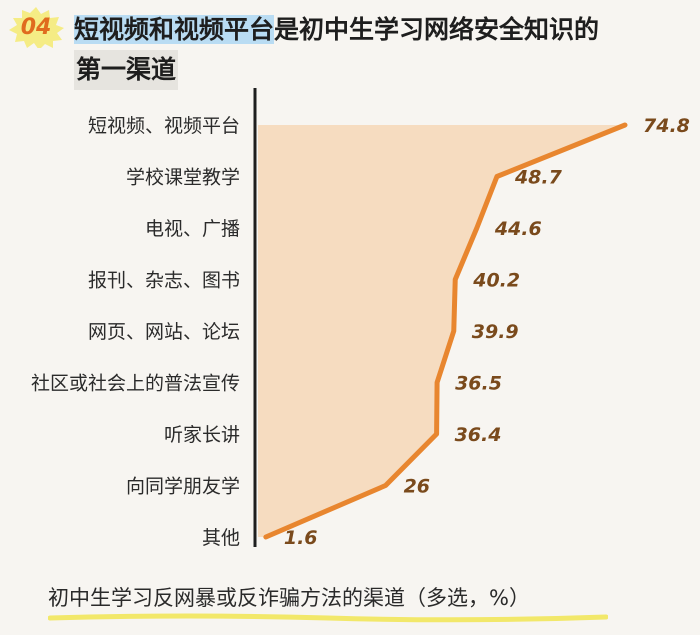 The width and height of the screenshot is (700, 635). Describe the element at coordinates (417, 487) in the screenshot. I see `value-label: 26` at that location.